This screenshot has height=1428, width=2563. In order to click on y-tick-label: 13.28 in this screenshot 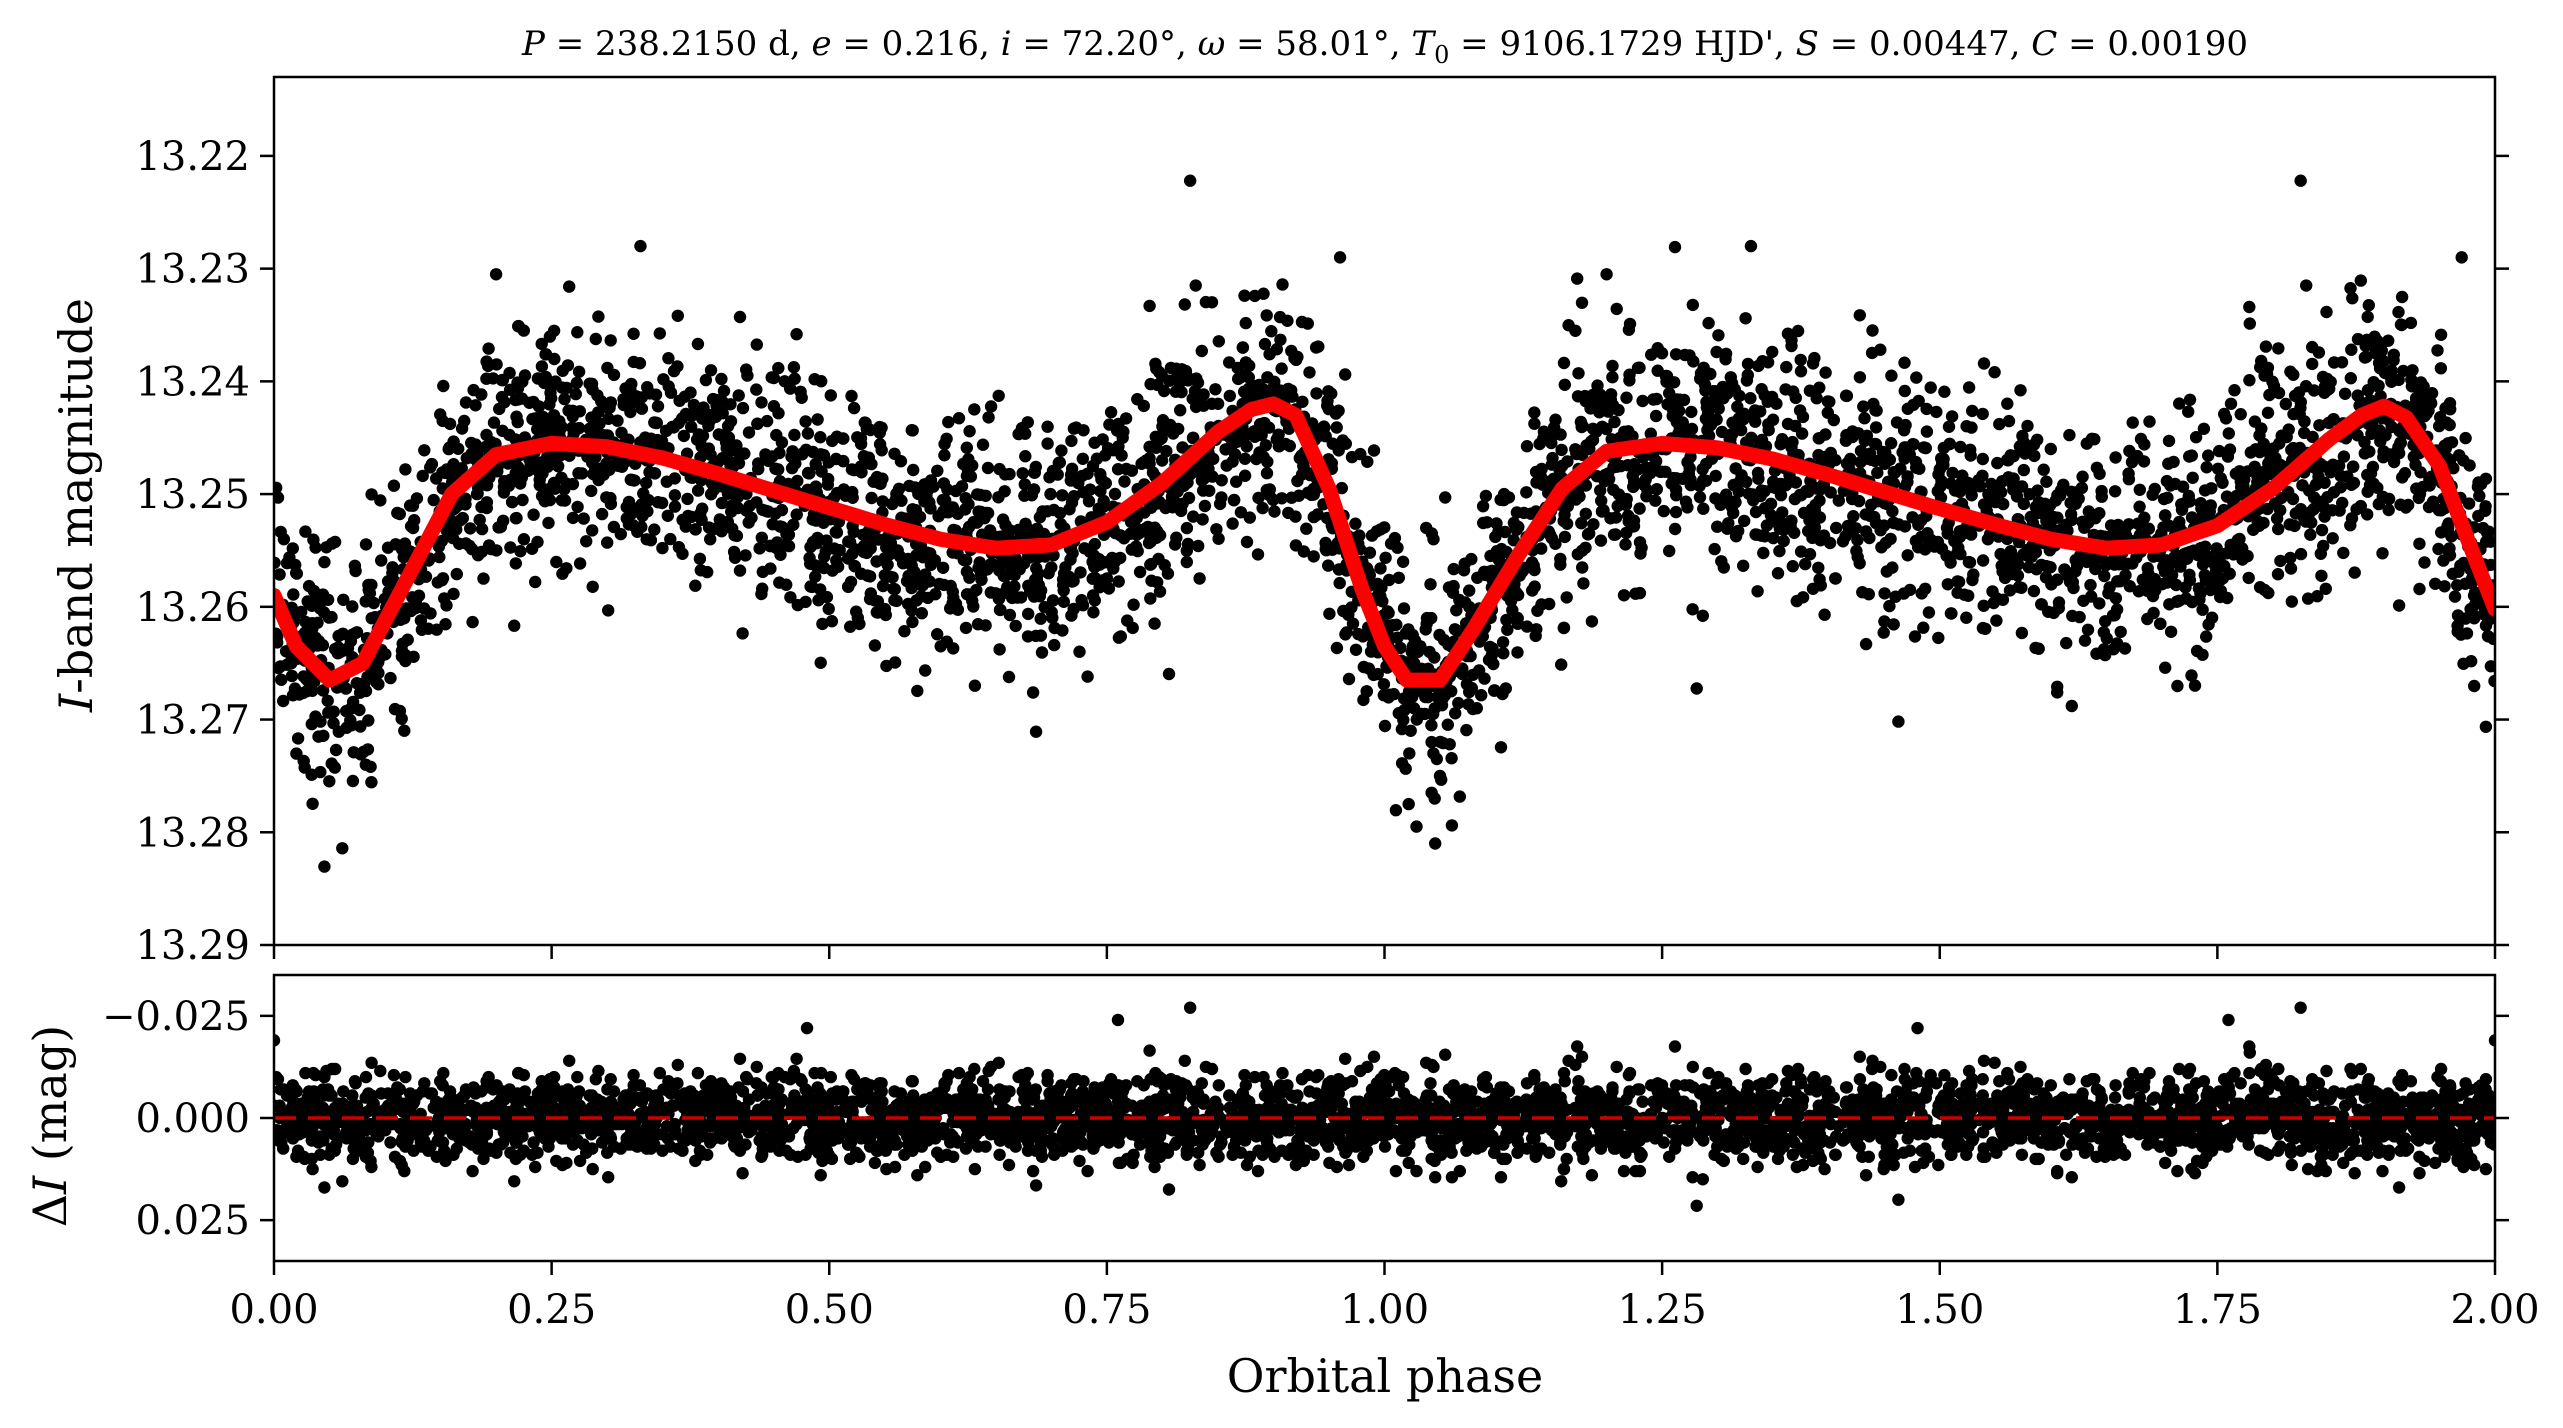, I will do `click(192, 833)`.